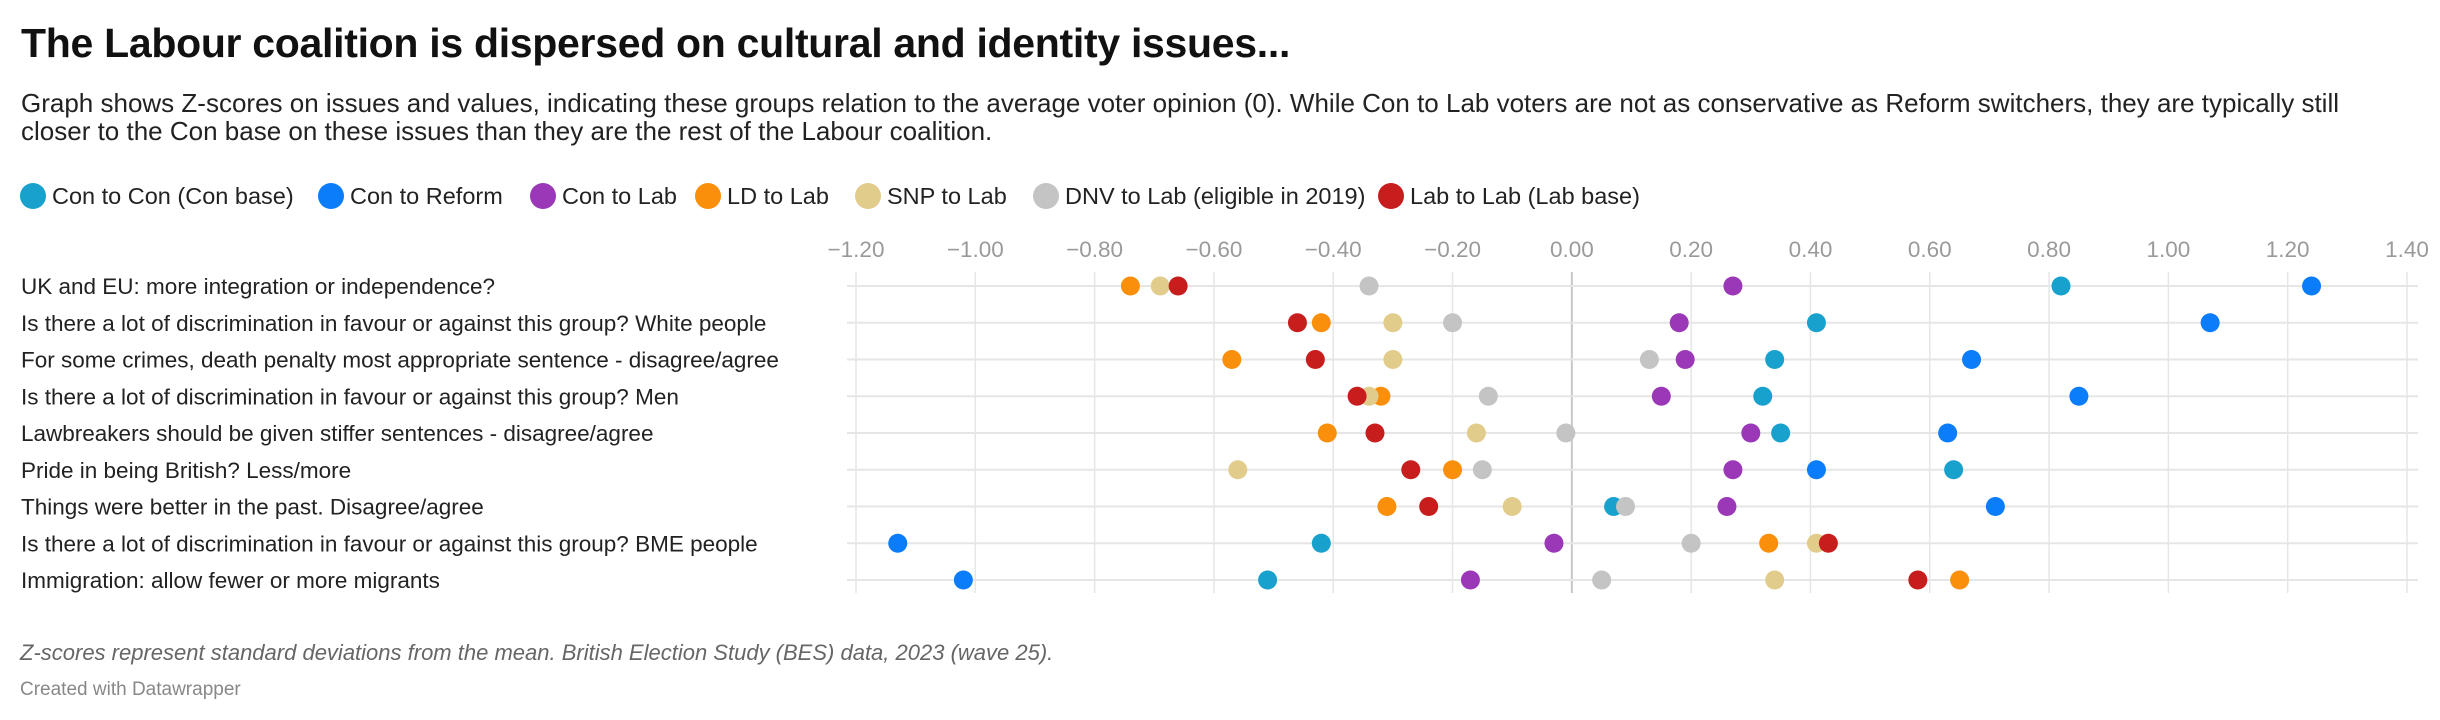 This screenshot has height=720, width=2440. Describe the element at coordinates (186, 470) in the screenshot. I see `row-label: Pride in being British? Less/more` at that location.